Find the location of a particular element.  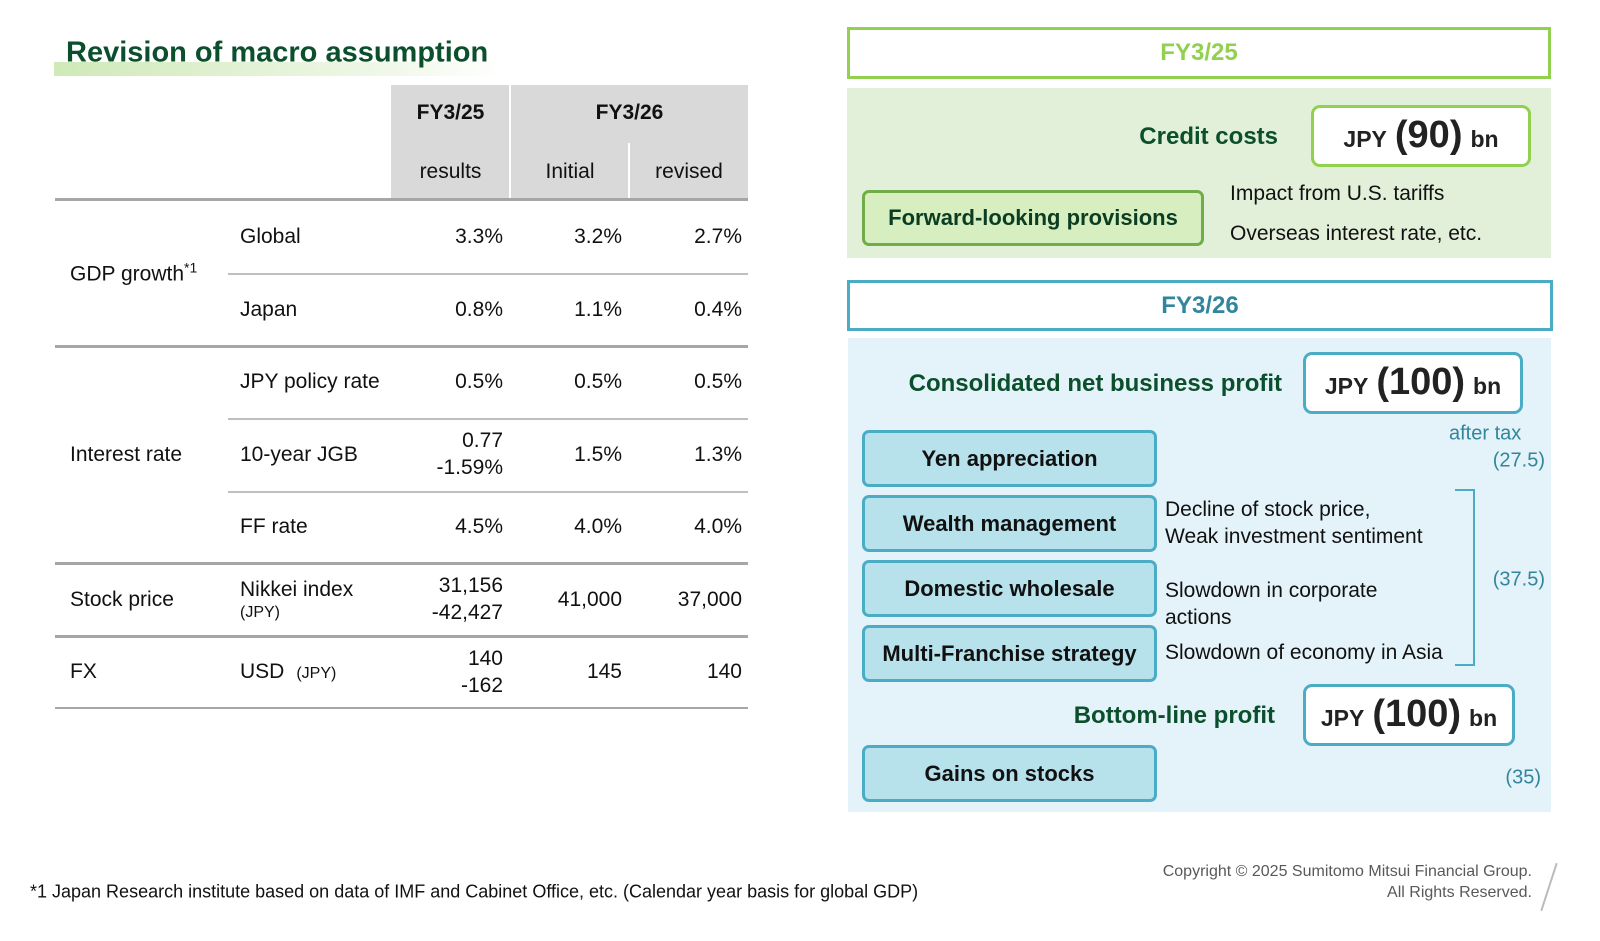

cell-value: 0.8% is located at coordinates (479, 309).